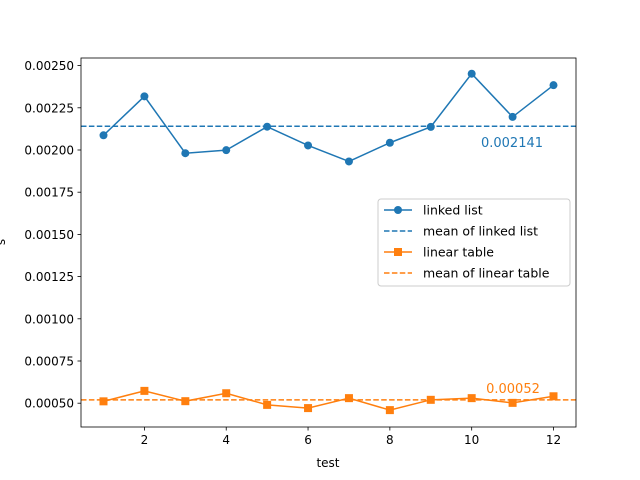  I want to click on y-tick-label: 0.00075, so click(49, 361).